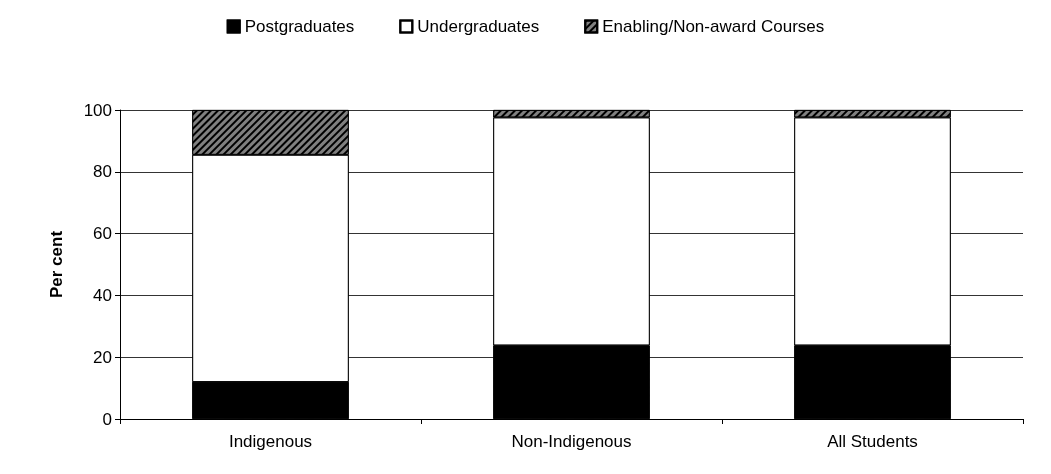 This screenshot has width=1051, height=474. What do you see at coordinates (56, 264) in the screenshot?
I see `y-axis-title: Per cent` at bounding box center [56, 264].